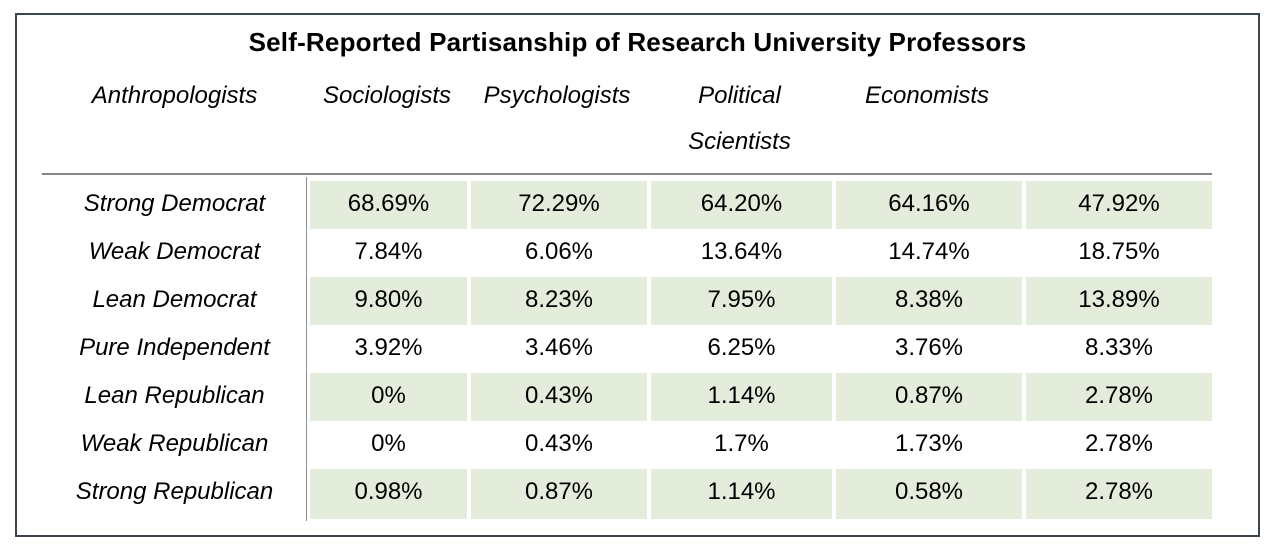  I want to click on row-label: Strong Democrat, so click(174, 203).